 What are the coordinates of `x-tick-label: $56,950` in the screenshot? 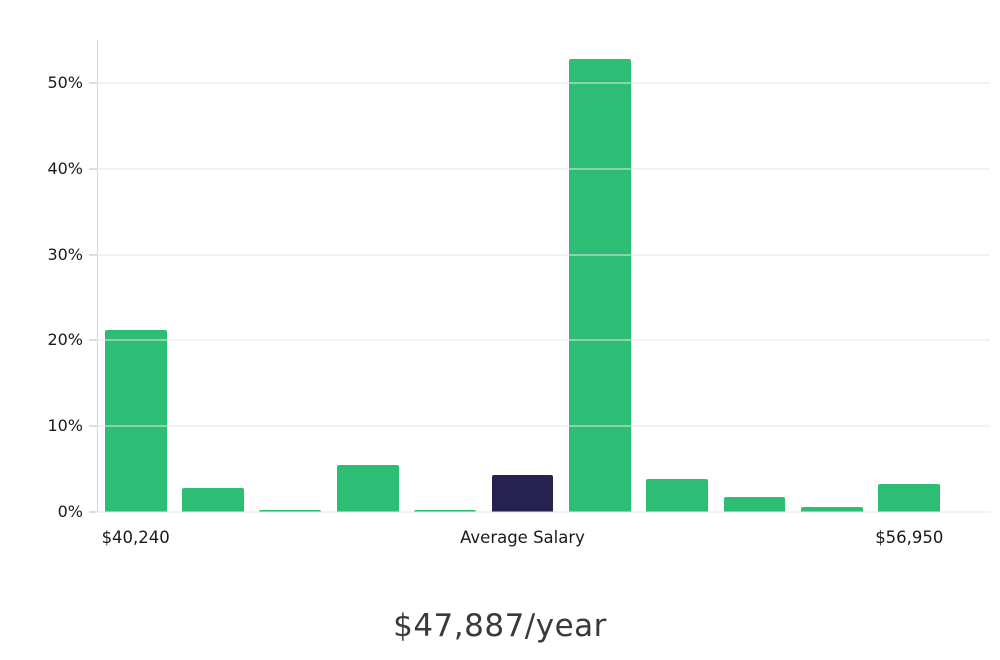 It's located at (909, 537).